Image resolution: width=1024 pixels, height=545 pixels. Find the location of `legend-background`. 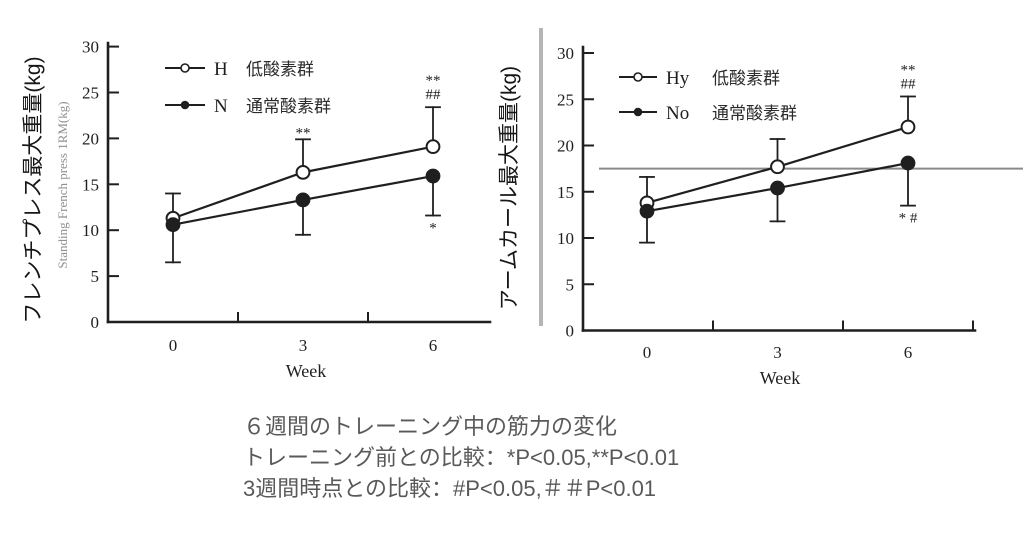

legend-background is located at coordinates (241, 86).